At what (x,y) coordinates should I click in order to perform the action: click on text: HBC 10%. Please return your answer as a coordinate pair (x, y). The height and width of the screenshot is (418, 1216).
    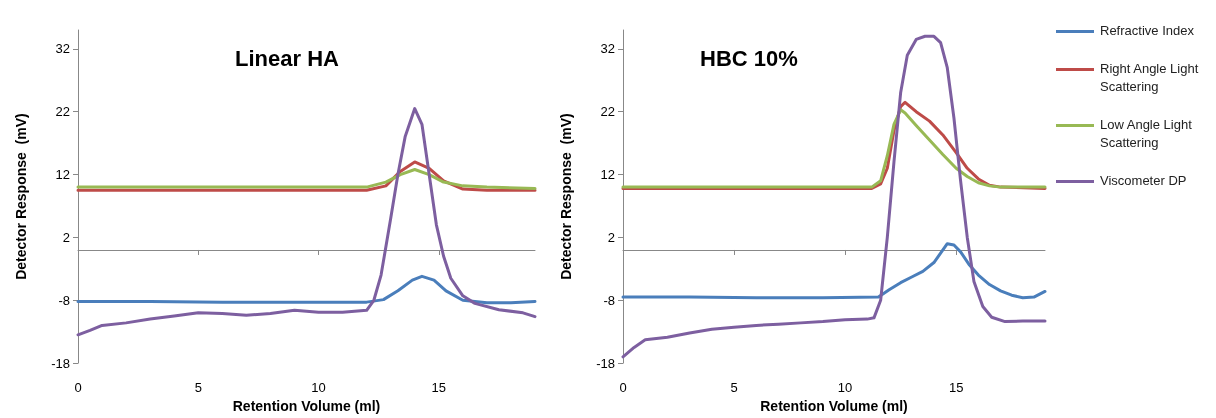
    Looking at the image, I should click on (749, 58).